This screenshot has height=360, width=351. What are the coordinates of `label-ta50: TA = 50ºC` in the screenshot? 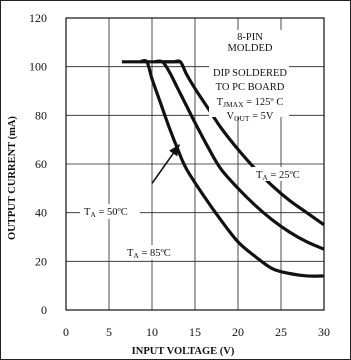 It's located at (110, 211).